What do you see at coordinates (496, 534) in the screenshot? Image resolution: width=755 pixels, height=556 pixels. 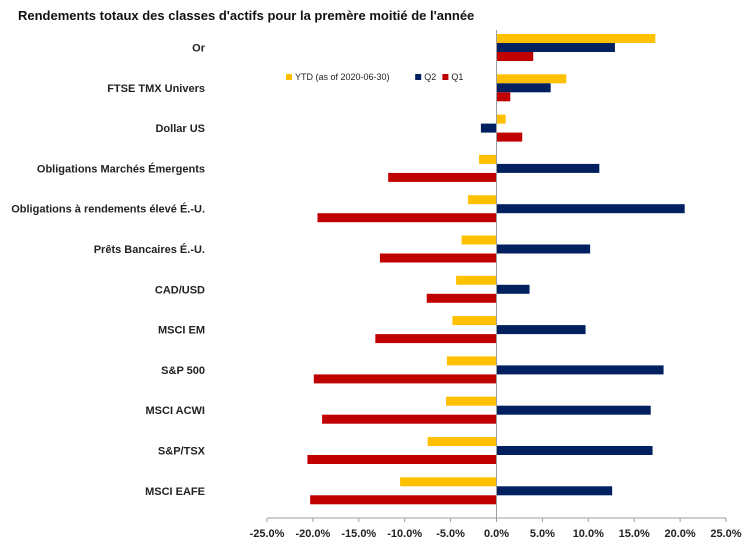 I see `x-tick-label: 0.0%` at bounding box center [496, 534].